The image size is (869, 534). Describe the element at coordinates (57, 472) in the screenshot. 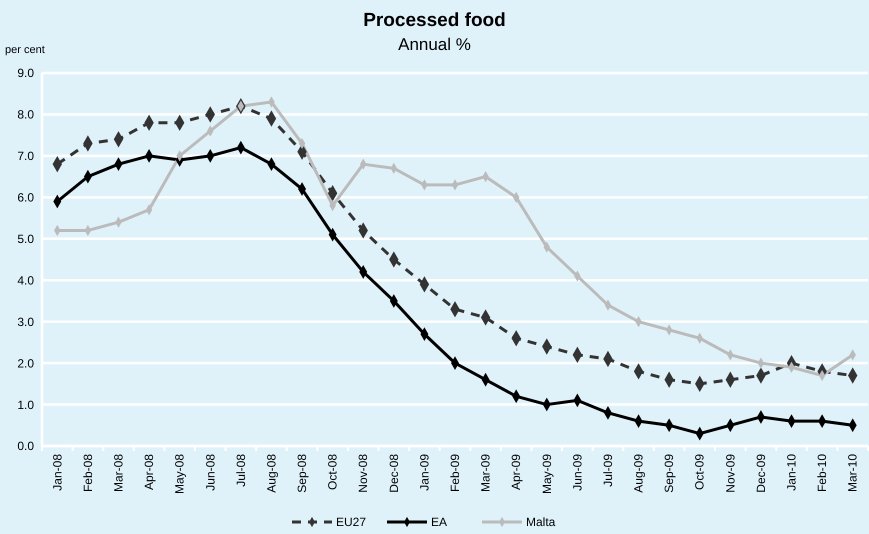

I see `x-tick-label: Jan-08` at that location.